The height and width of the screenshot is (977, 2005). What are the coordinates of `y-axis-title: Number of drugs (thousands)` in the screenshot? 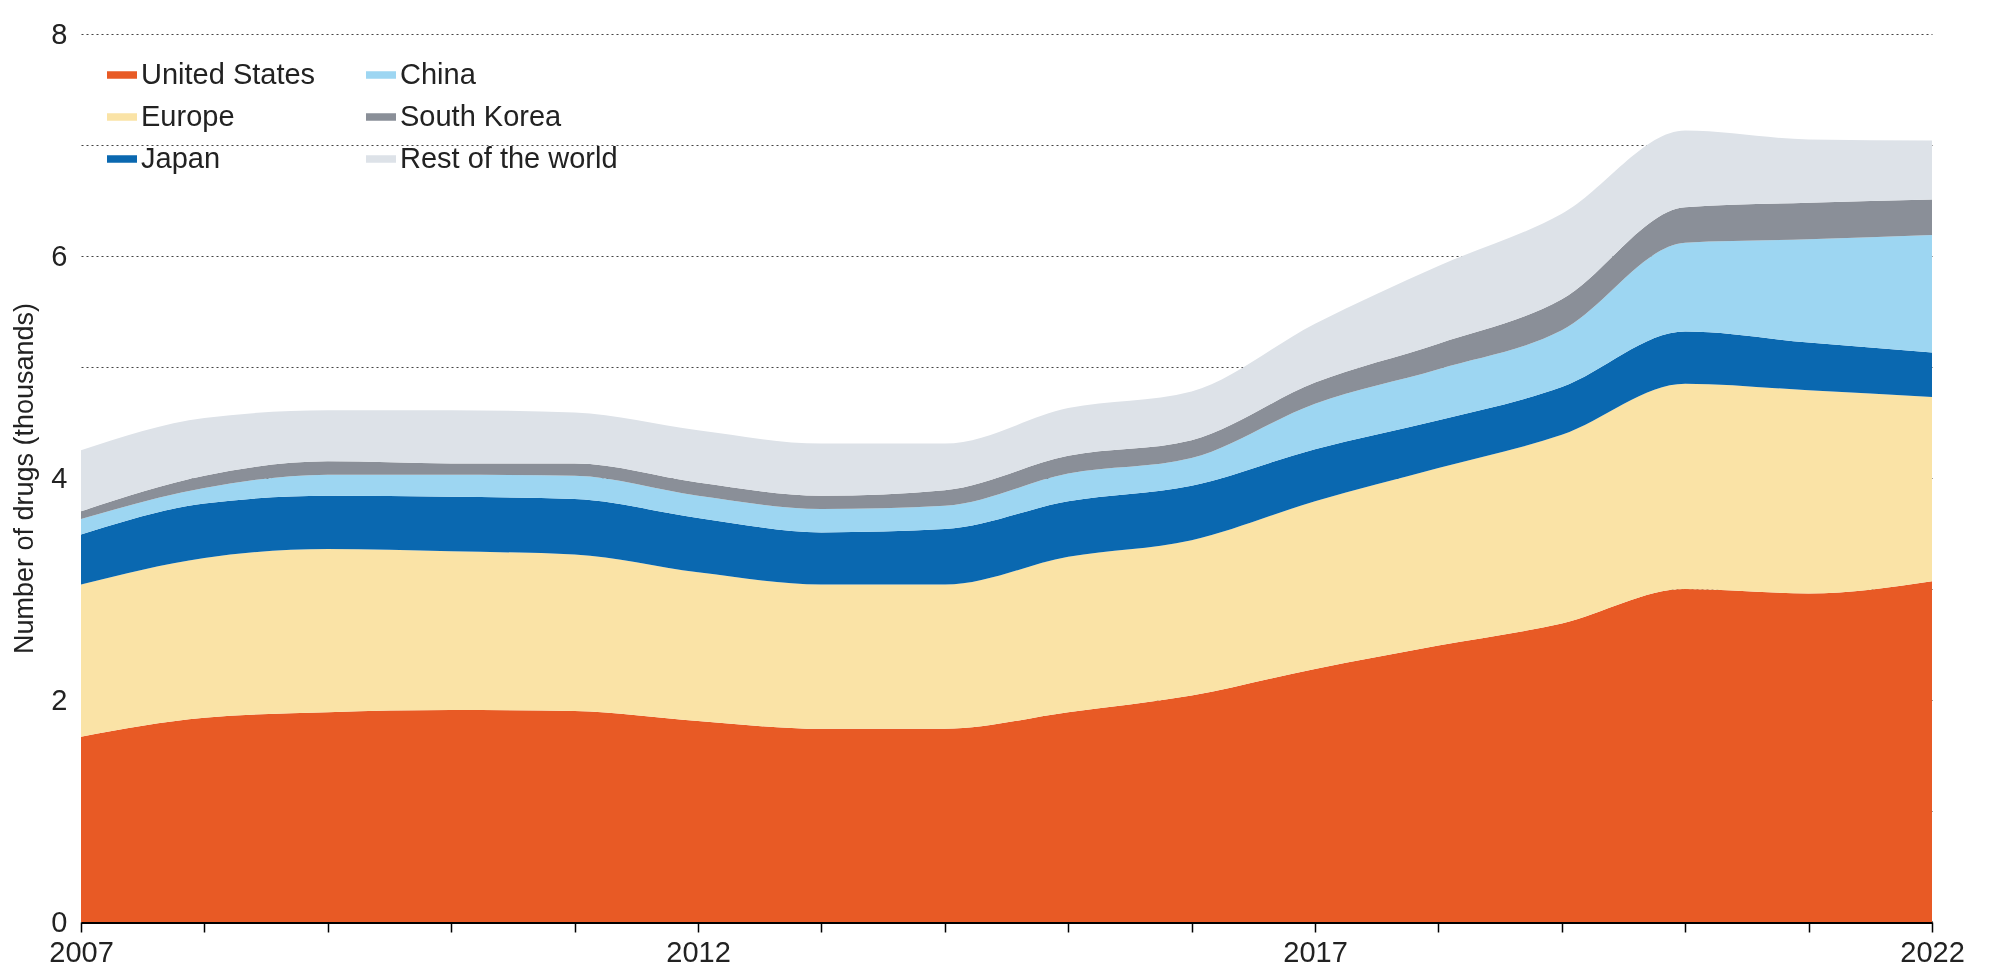 It's located at (24, 478).